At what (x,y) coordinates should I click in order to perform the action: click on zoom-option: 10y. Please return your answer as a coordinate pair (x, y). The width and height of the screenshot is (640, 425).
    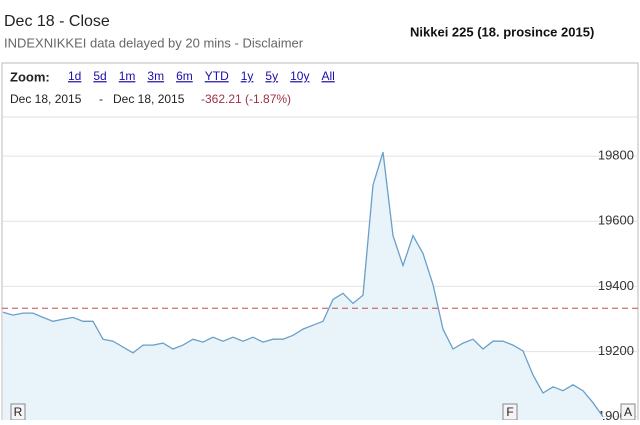
    Looking at the image, I should click on (299, 76).